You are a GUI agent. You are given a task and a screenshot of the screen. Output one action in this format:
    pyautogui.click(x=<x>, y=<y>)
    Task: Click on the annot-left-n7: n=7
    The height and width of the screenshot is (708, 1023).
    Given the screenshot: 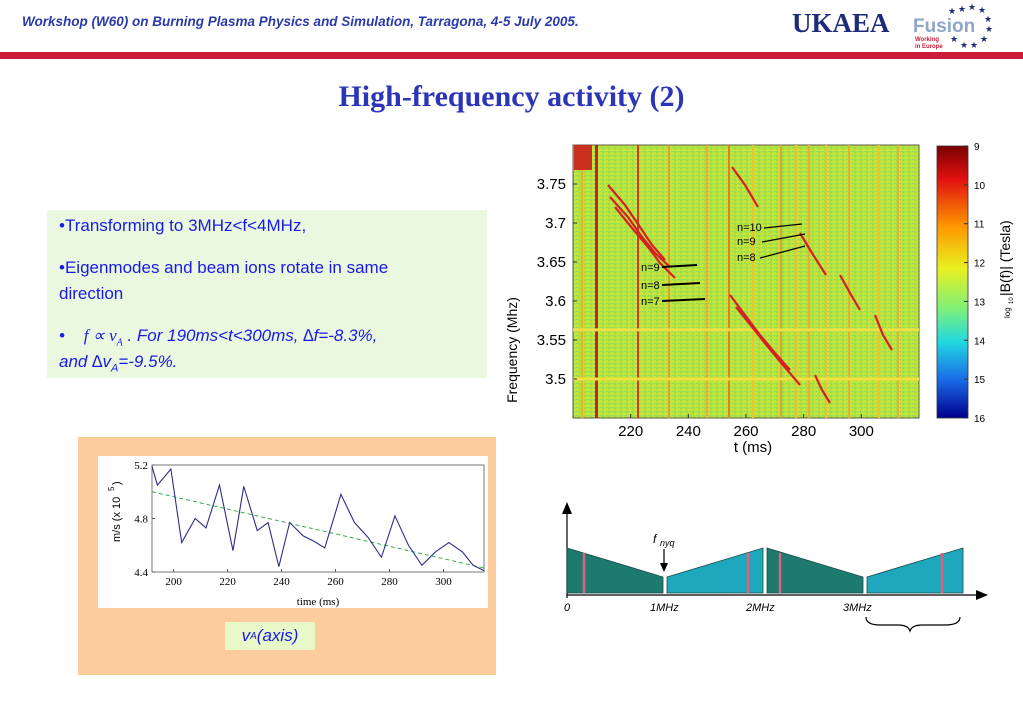 What is the action you would take?
    pyautogui.click(x=650, y=302)
    